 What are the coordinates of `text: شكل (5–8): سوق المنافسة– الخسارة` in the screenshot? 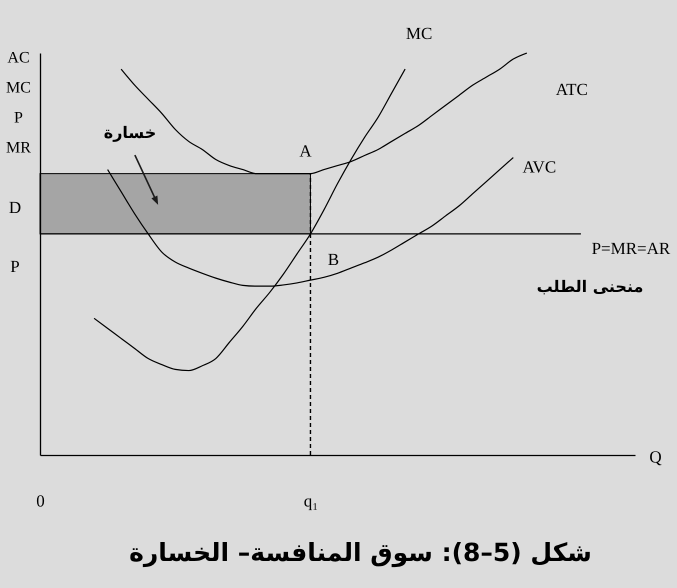 It's located at (360, 553).